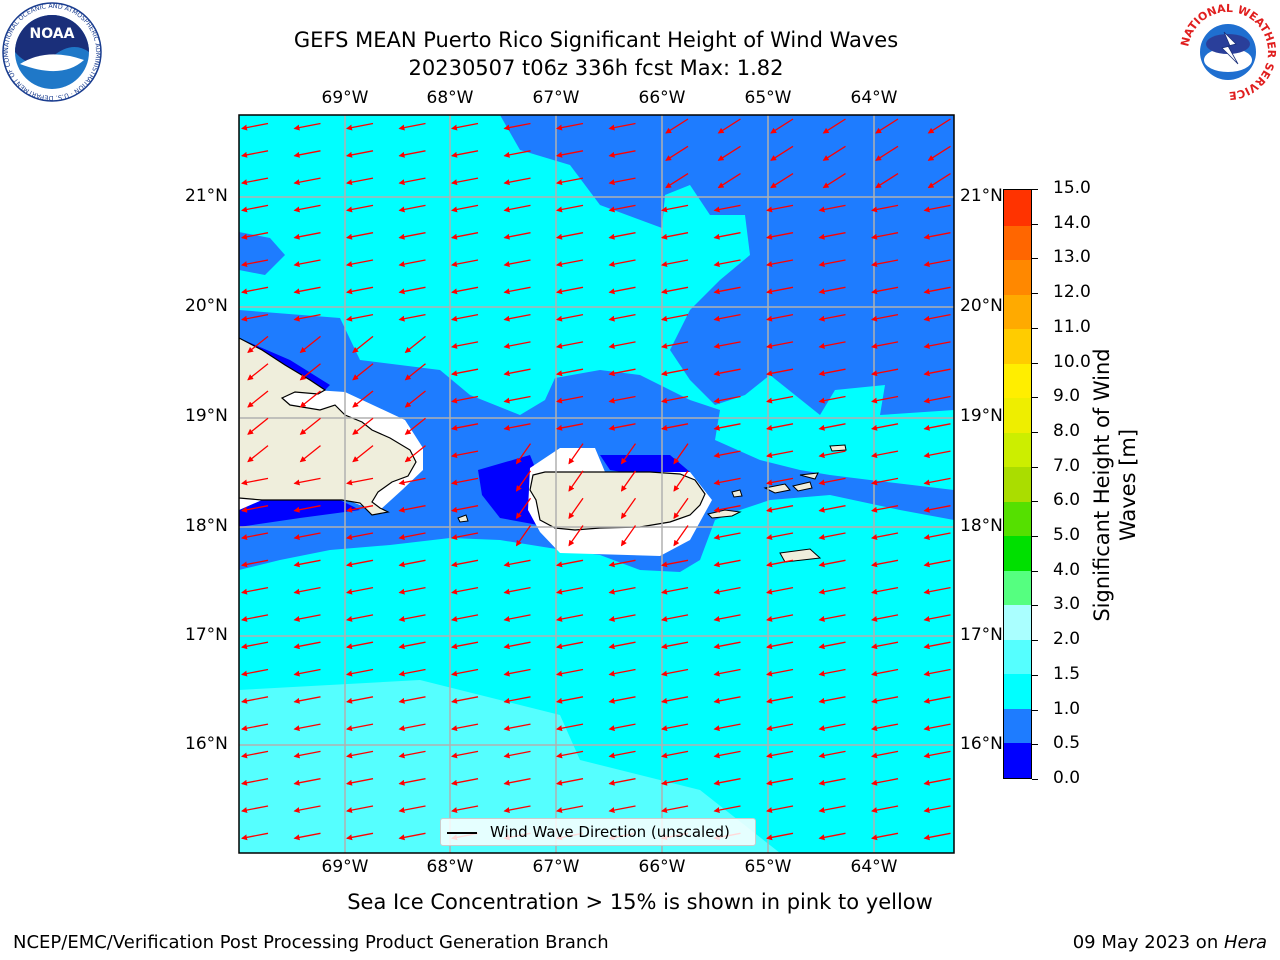 The image size is (1280, 960). Describe the element at coordinates (299, 513) in the screenshot. I see `wave-field-darkblue-hispaniola-s` at that location.